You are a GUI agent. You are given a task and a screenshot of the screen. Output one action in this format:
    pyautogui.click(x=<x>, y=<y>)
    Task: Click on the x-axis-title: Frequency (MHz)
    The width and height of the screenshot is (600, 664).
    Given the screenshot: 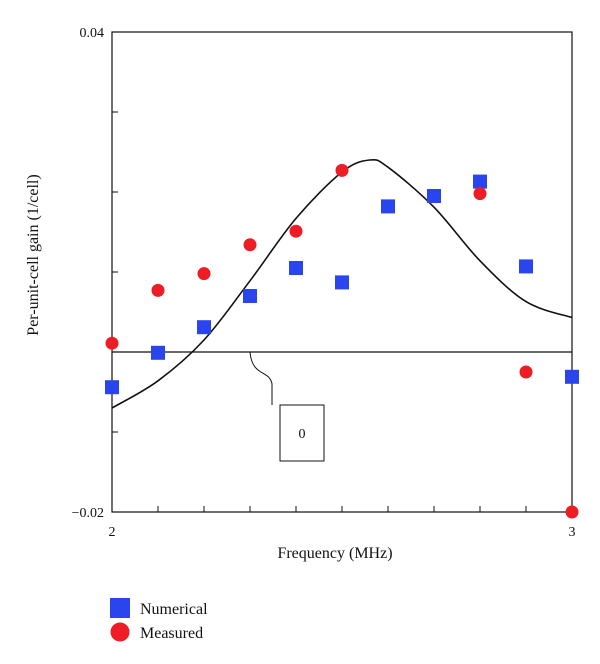 What is the action you would take?
    pyautogui.click(x=334, y=553)
    